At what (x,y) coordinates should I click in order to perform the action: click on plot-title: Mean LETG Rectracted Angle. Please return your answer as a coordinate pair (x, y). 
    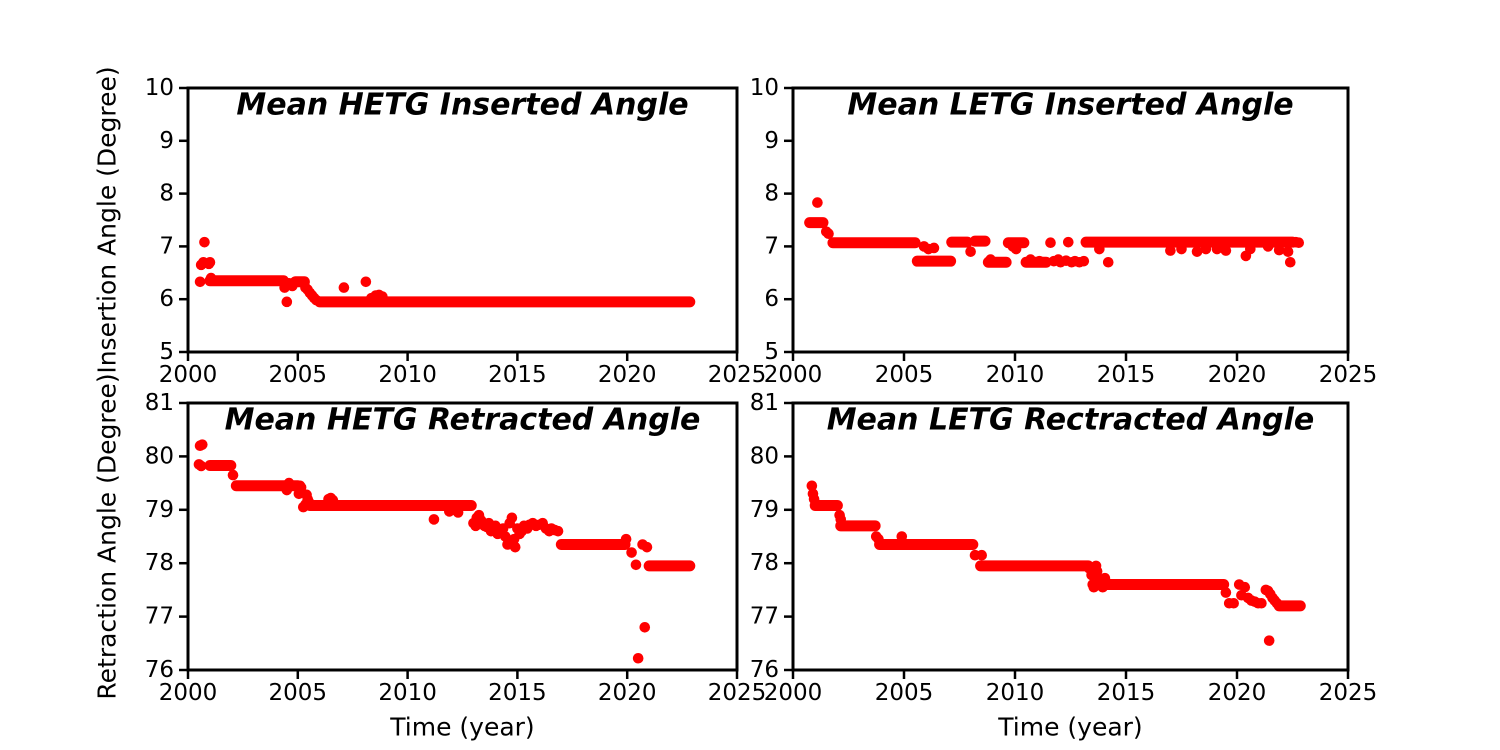
    Looking at the image, I should click on (1071, 420).